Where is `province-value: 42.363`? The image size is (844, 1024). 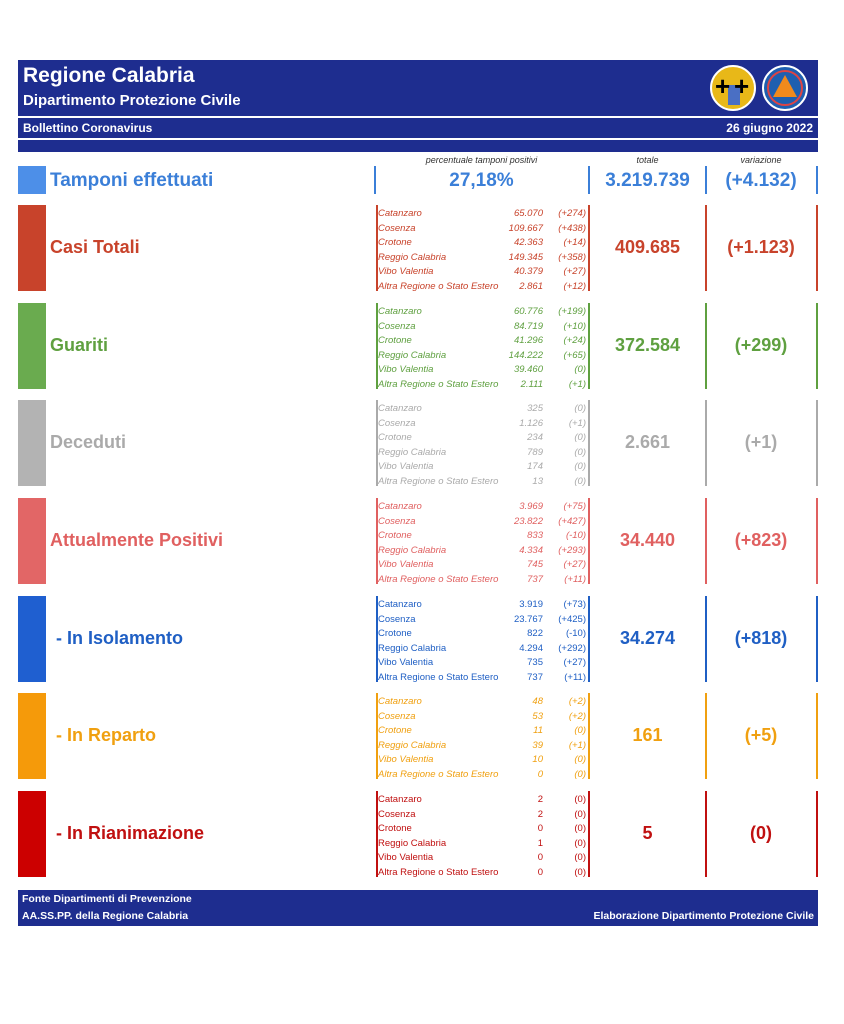 province-value: 42.363 is located at coordinates (528, 243).